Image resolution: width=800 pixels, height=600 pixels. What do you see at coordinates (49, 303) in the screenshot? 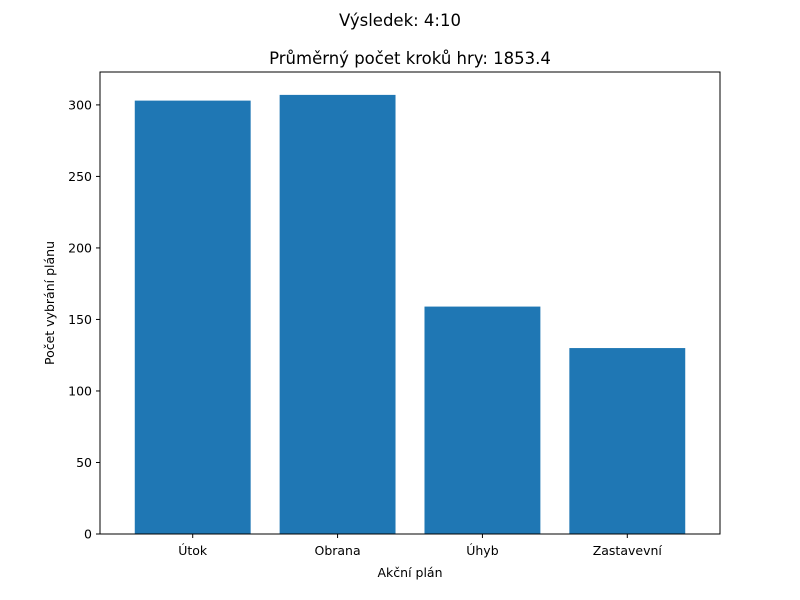
I see `y-axis-label: Počet vybrání plánu` at bounding box center [49, 303].